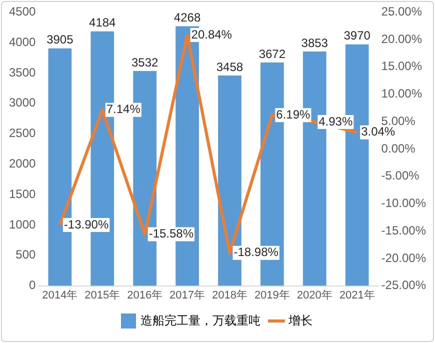  Describe the element at coordinates (357, 35) in the screenshot. I see `data-label: 3970` at that location.